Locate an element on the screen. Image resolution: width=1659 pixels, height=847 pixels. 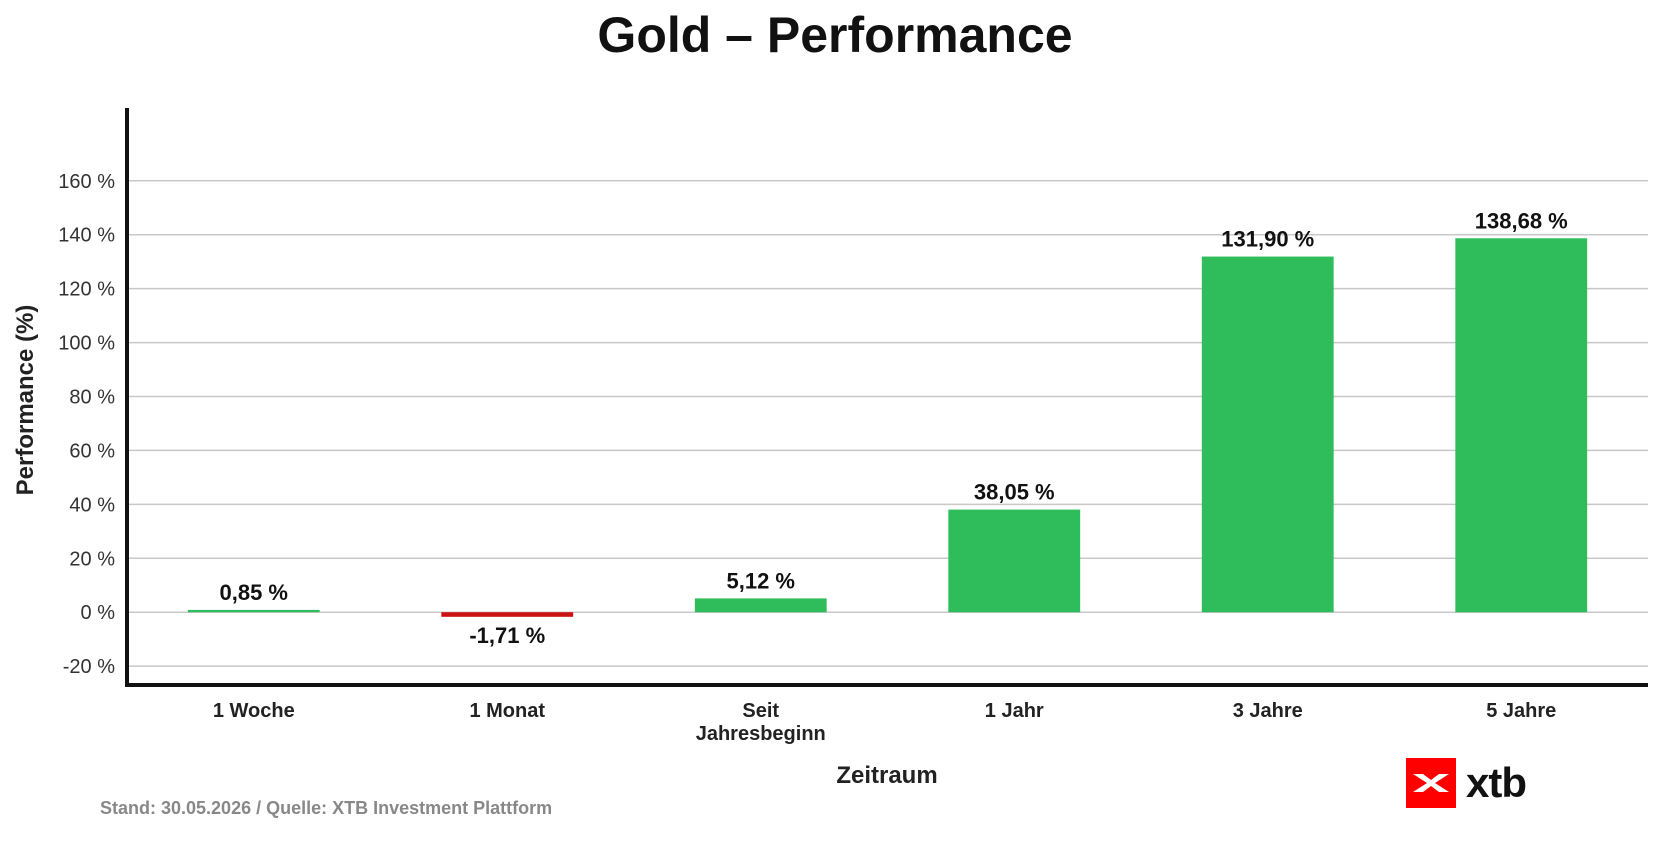
bar-value-label: 131,90 % is located at coordinates (1267, 239).